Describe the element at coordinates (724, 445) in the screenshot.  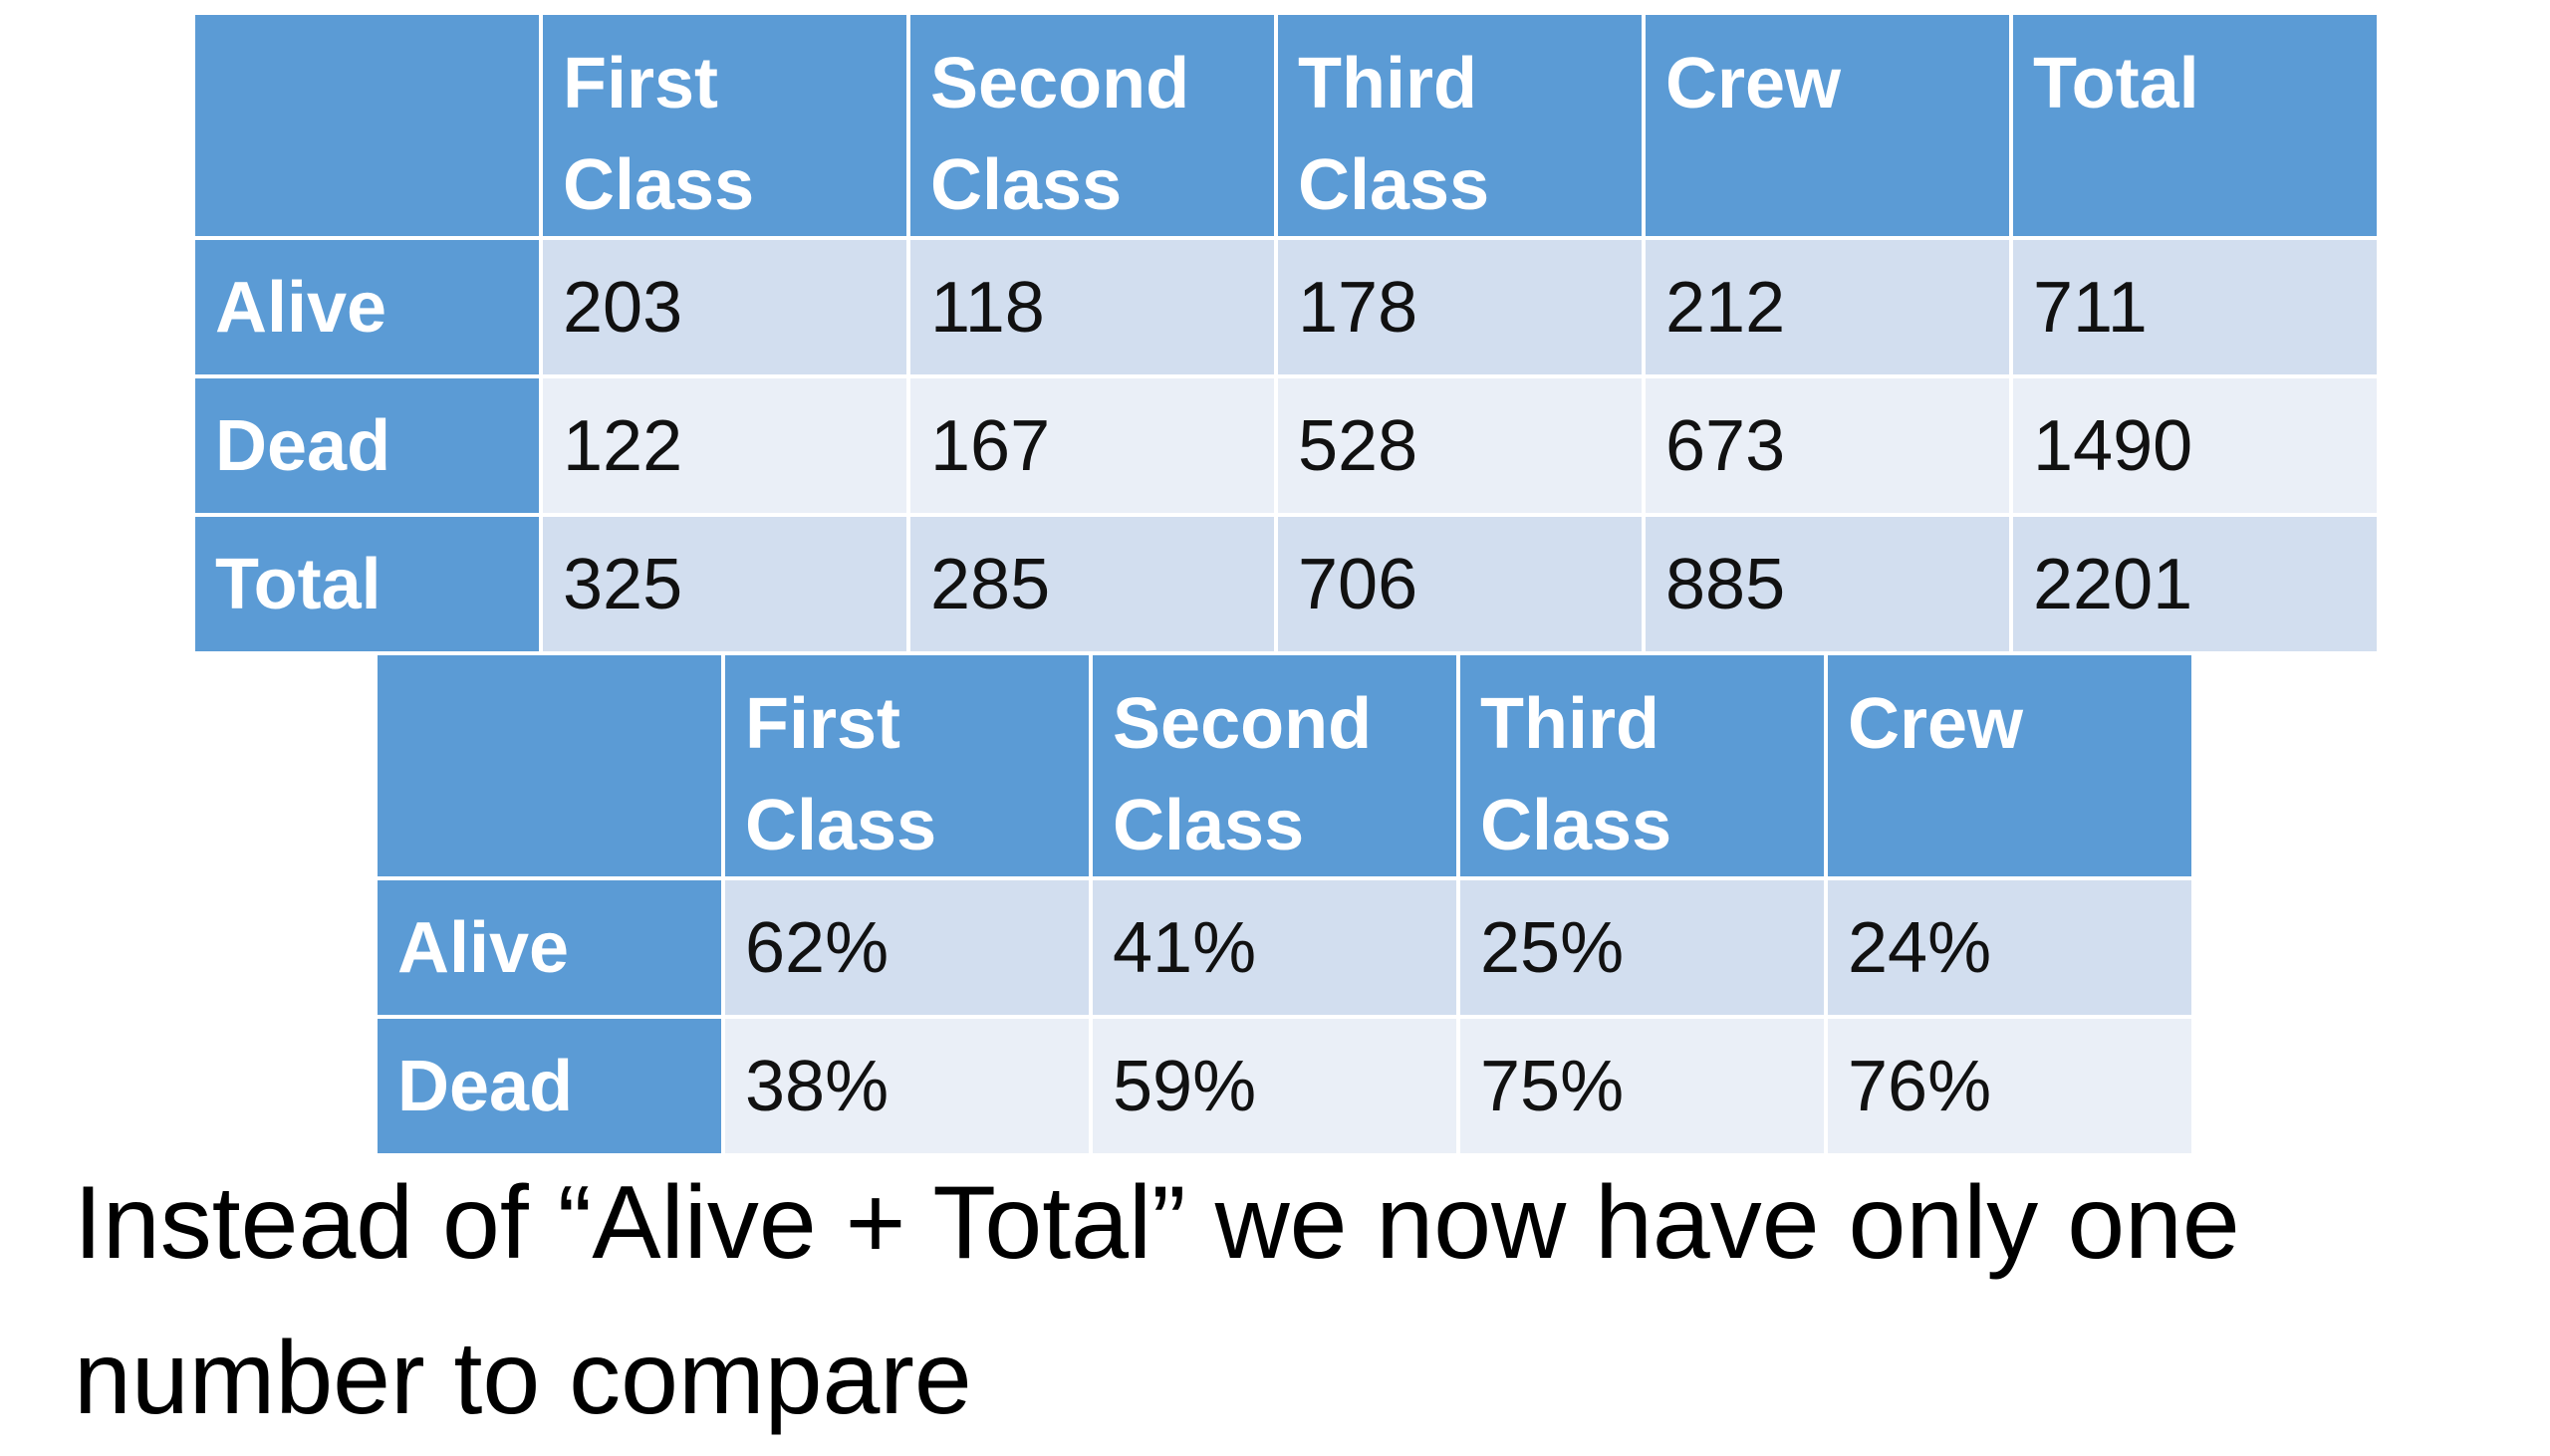
I see `table-cell: 122` at that location.